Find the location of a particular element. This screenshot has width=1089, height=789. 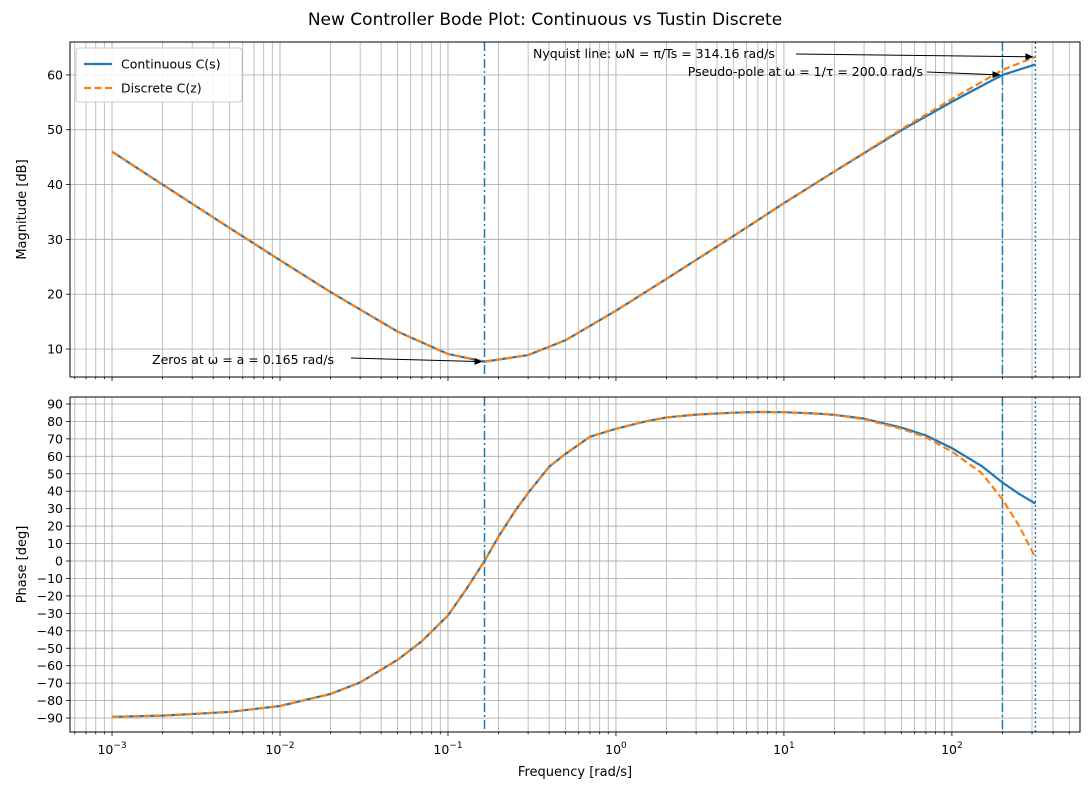

legend-box is located at coordinates (159, 75).